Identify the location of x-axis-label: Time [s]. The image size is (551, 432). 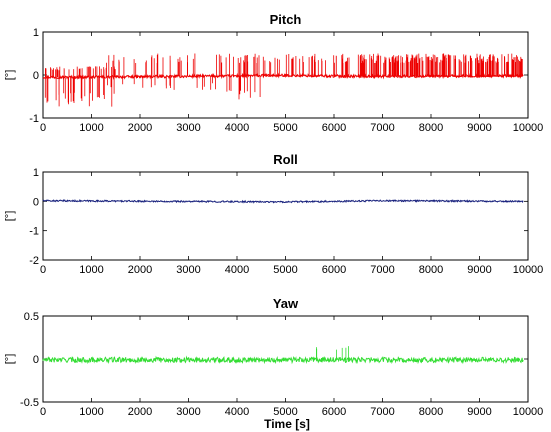
(287, 424).